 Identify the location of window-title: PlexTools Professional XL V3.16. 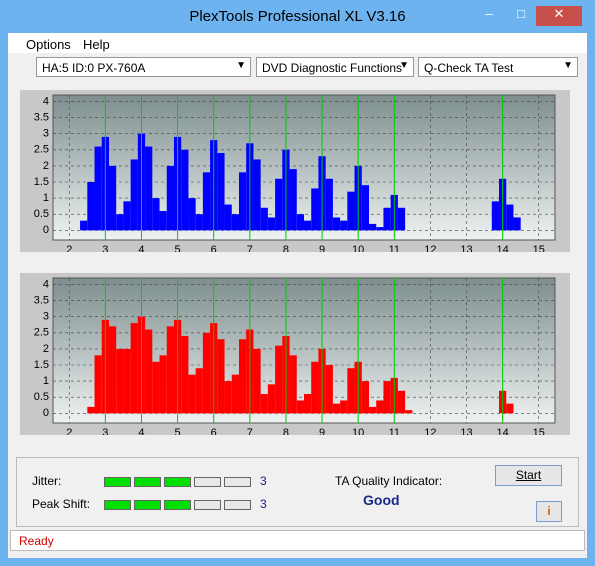
(297, 16).